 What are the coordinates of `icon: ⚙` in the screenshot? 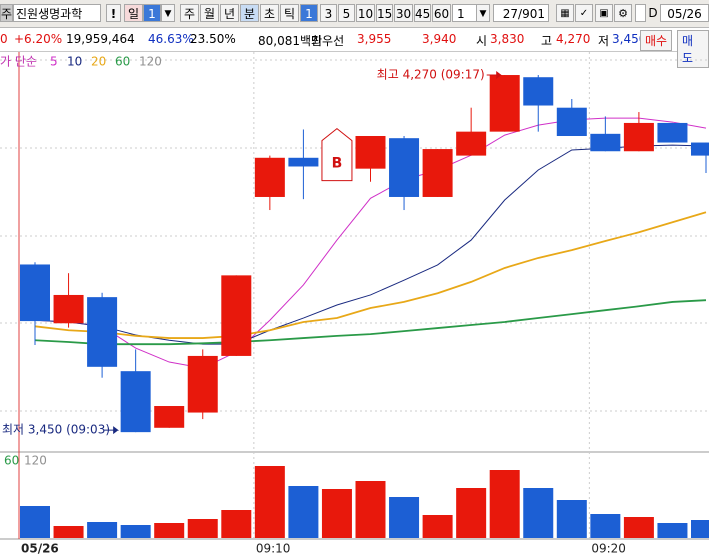 It's located at (623, 13).